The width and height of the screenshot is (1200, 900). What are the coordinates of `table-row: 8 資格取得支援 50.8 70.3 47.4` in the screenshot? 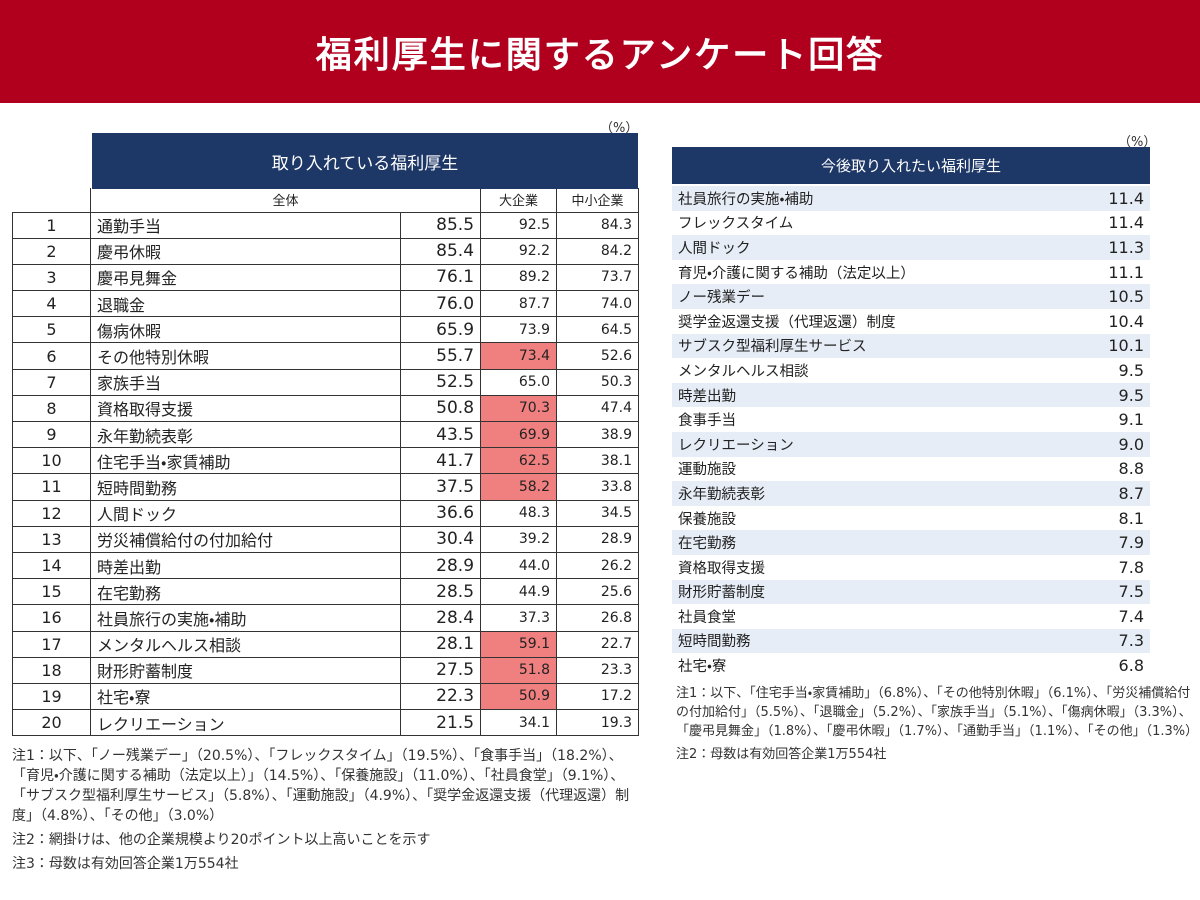 It's located at (326, 408).